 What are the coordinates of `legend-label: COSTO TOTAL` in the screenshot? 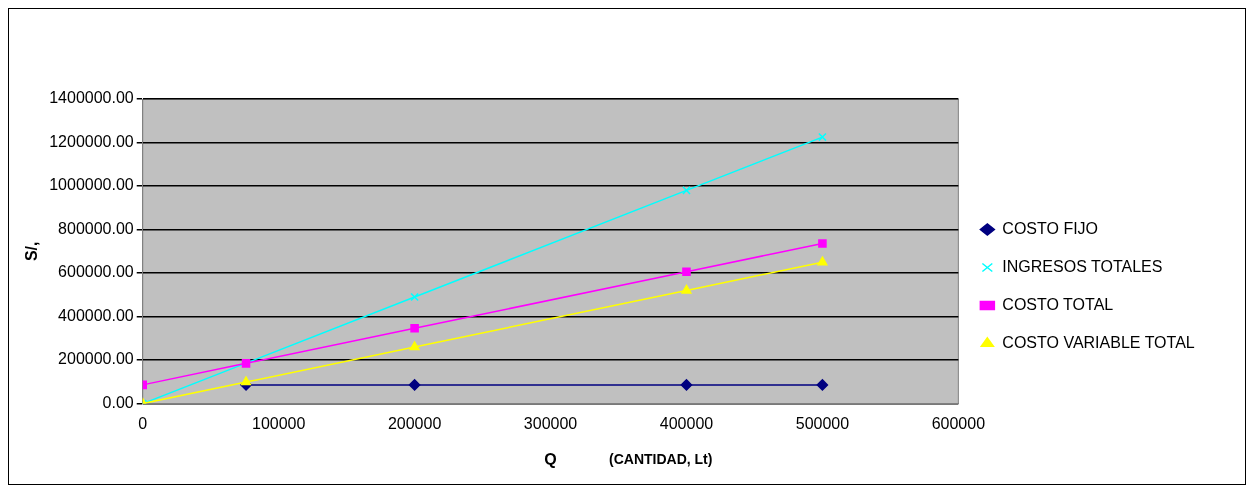 It's located at (1058, 304).